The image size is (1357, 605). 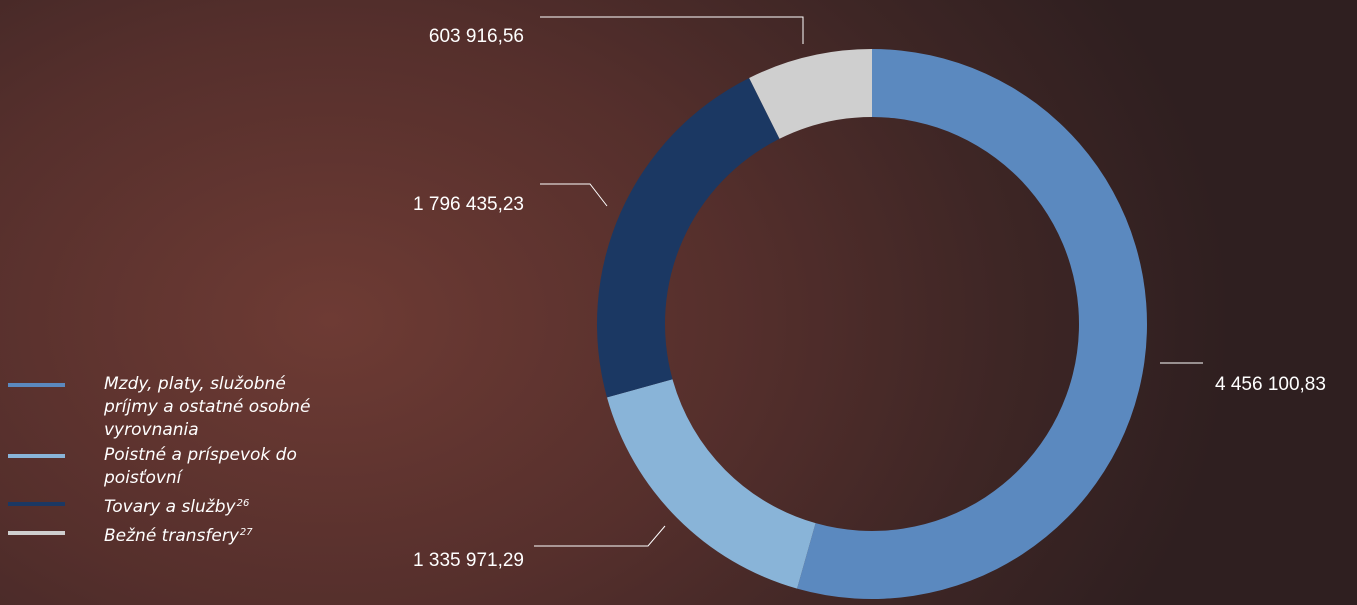 What do you see at coordinates (468, 560) in the screenshot?
I see `value-label-slice-2: 1 335 971,29` at bounding box center [468, 560].